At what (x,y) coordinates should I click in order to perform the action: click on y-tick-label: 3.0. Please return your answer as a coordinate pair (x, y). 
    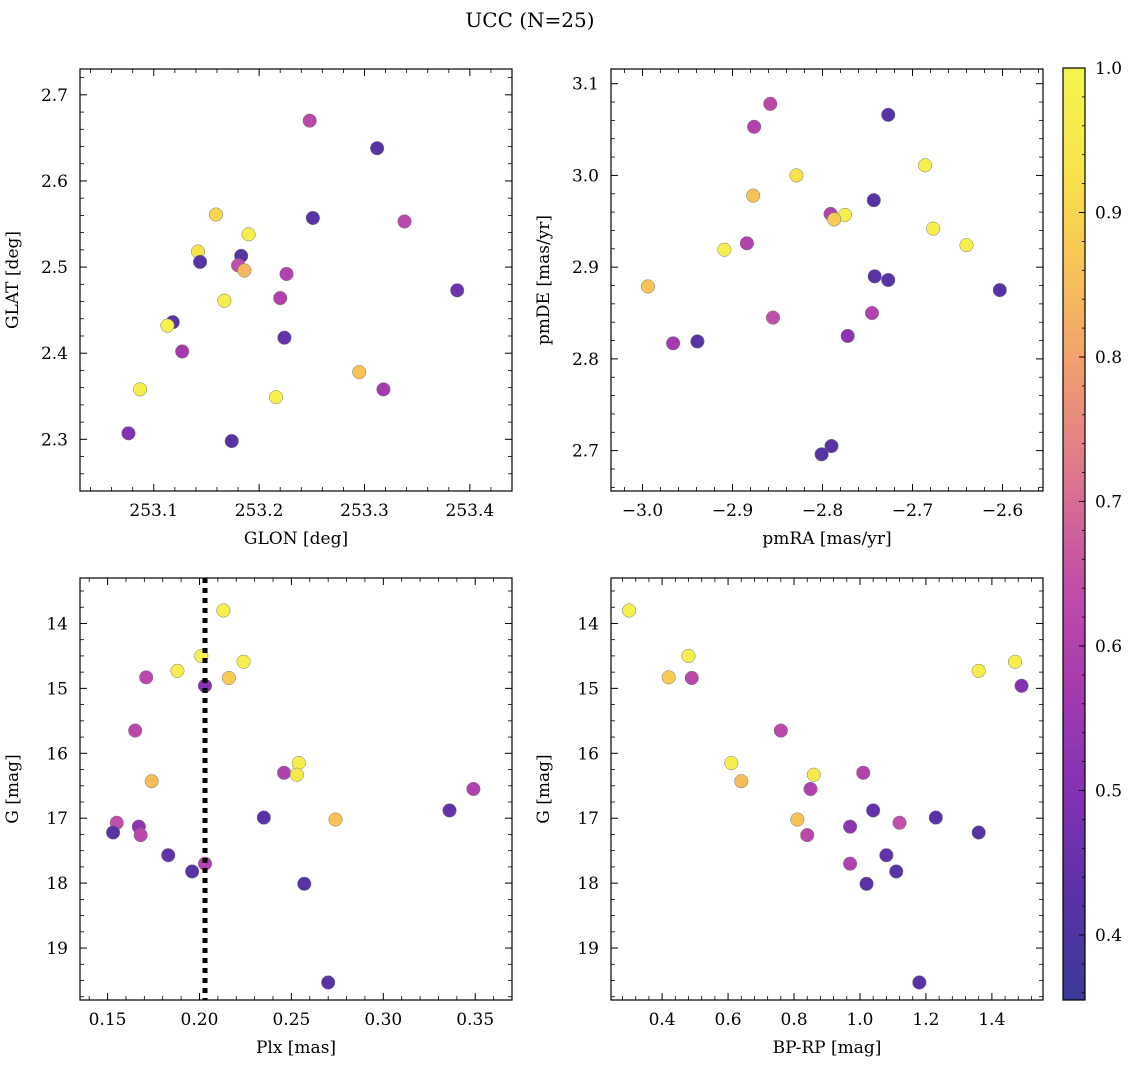
    Looking at the image, I should click on (585, 176).